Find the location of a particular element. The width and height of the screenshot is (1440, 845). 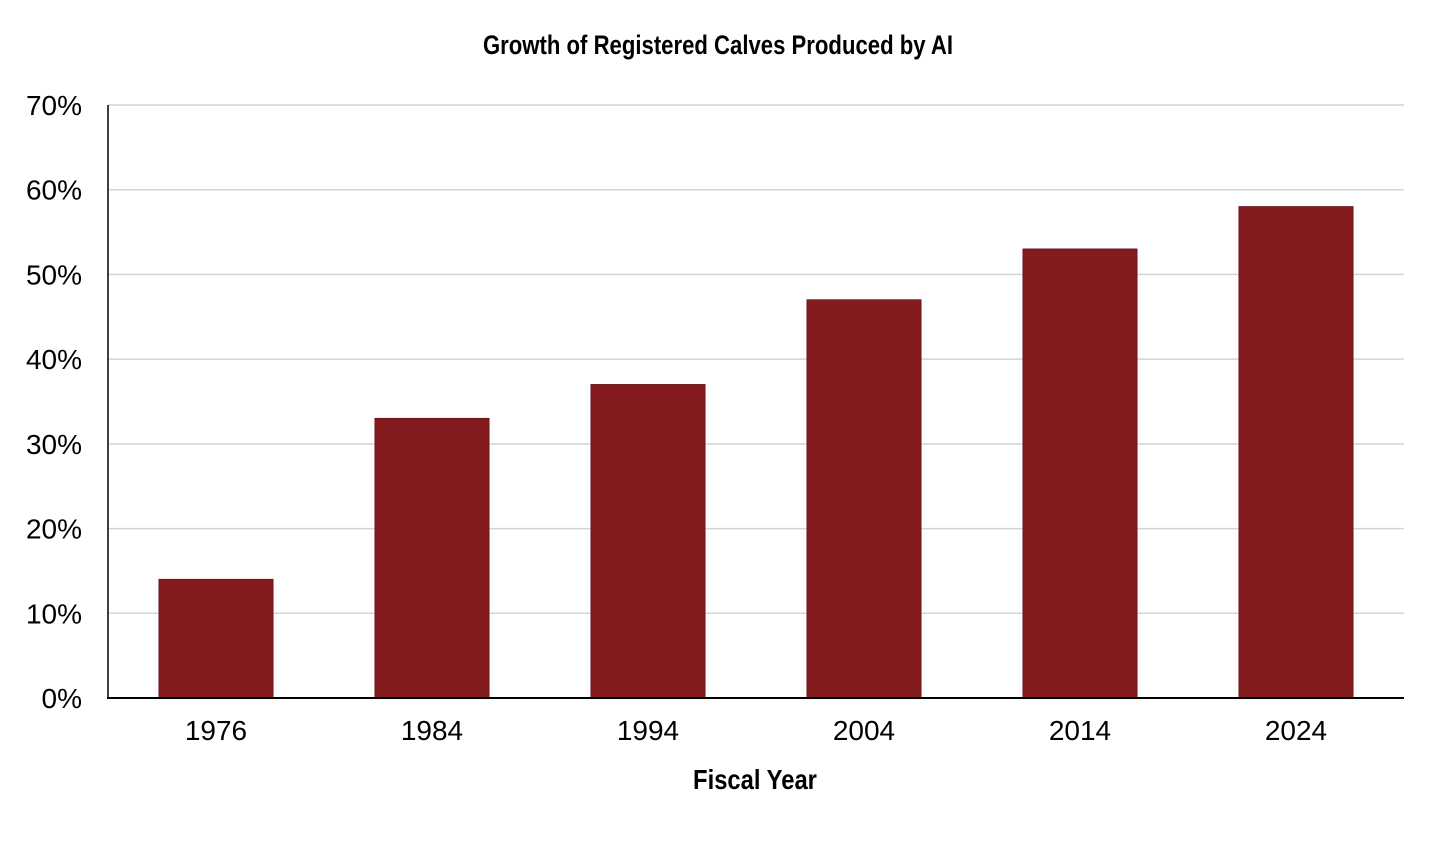

x-tick-label: 2004 is located at coordinates (864, 730).